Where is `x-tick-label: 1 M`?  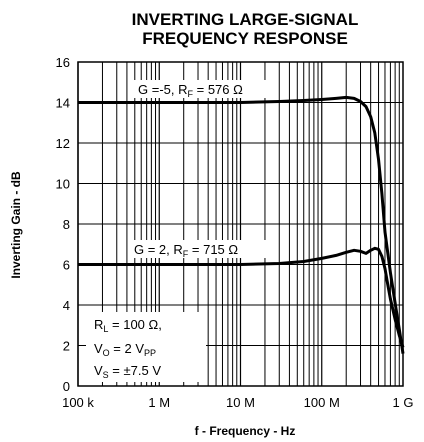
x-tick-label: 1 M is located at coordinates (159, 402).